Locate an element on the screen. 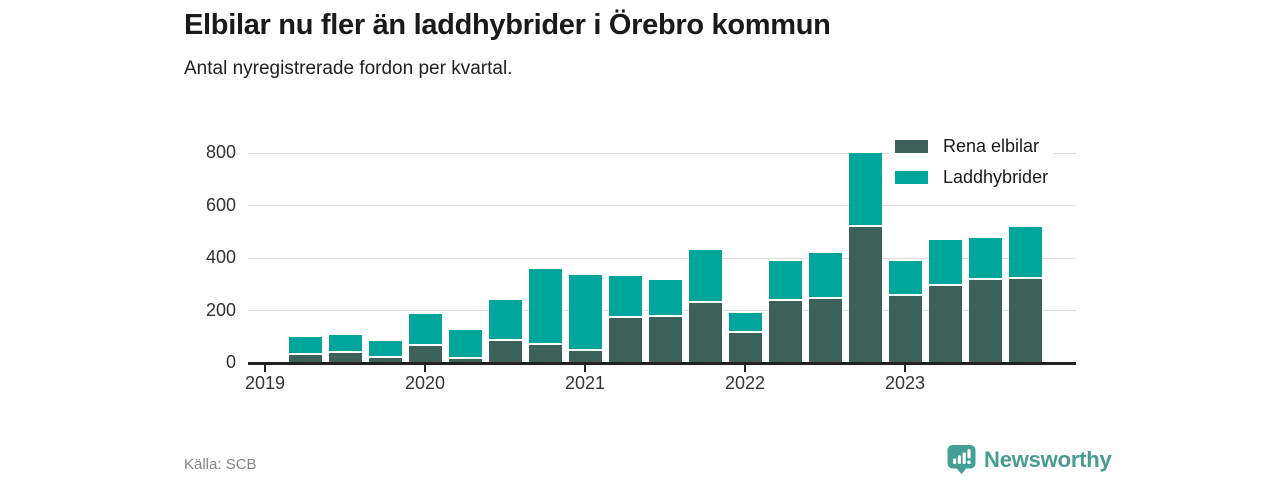  legend-item-rena-elbilar: Rena elbilar is located at coordinates (971, 146).